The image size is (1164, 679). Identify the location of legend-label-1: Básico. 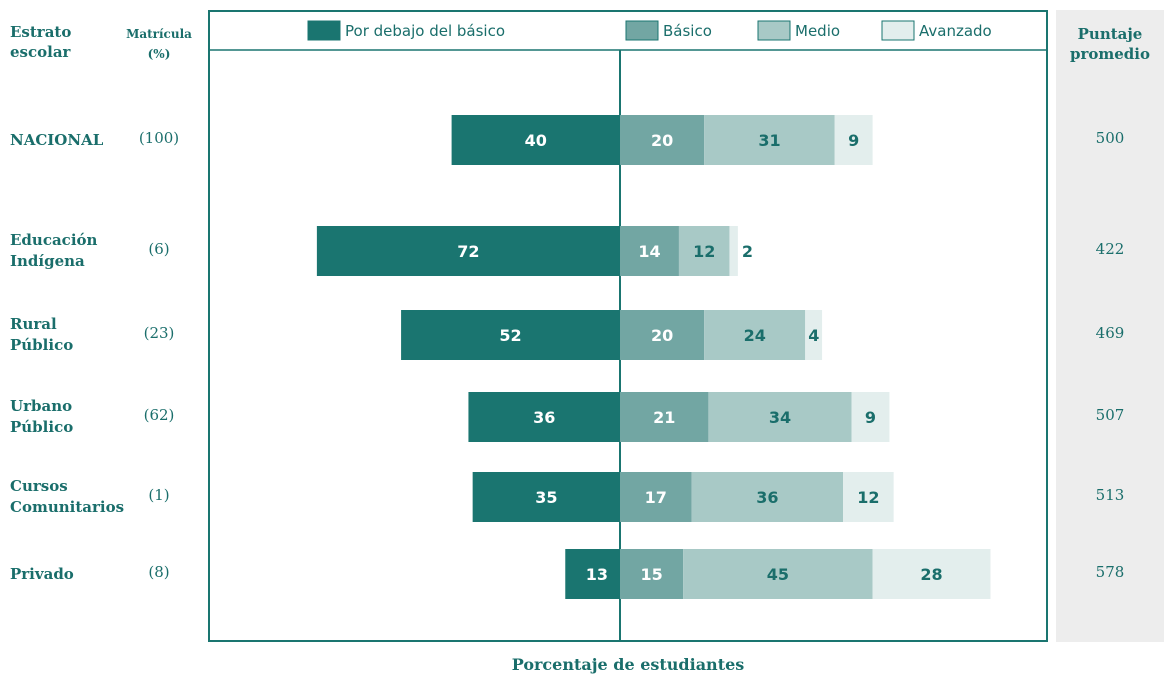
(687, 31).